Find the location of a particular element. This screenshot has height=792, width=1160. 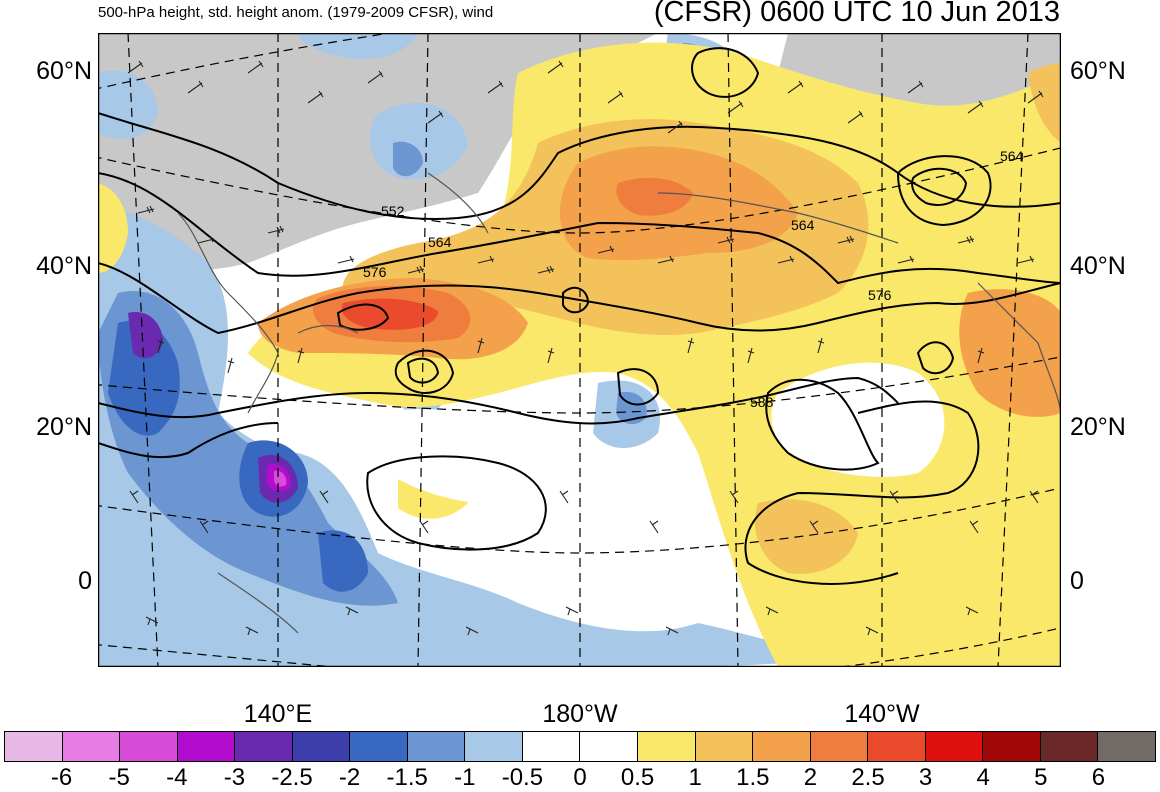

lat-label-60n-right: 60°N is located at coordinates (1098, 71).